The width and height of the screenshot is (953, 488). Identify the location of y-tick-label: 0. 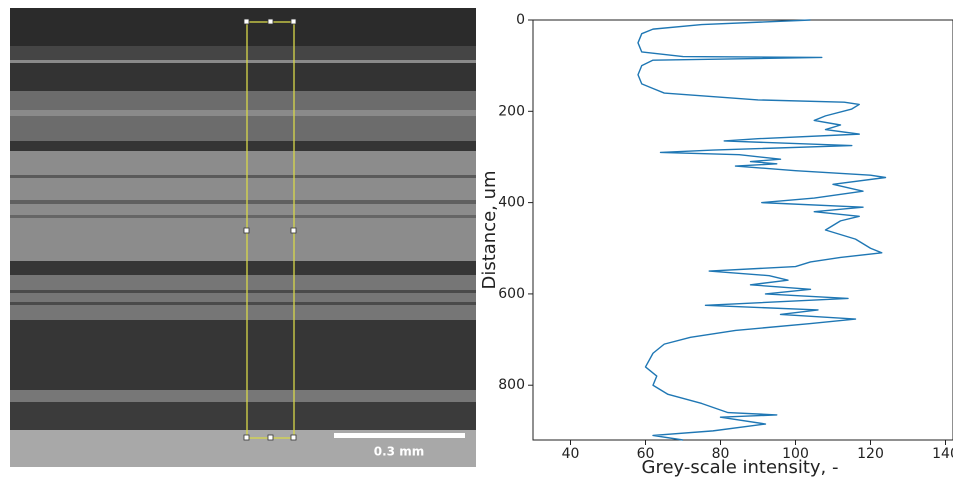
(520, 20).